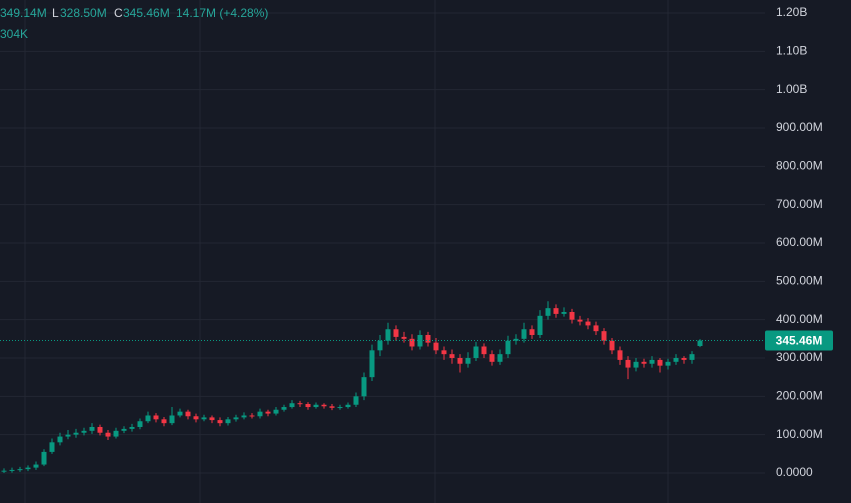 The height and width of the screenshot is (503, 851). What do you see at coordinates (23, 13) in the screenshot?
I see `high-value: 349.14M` at bounding box center [23, 13].